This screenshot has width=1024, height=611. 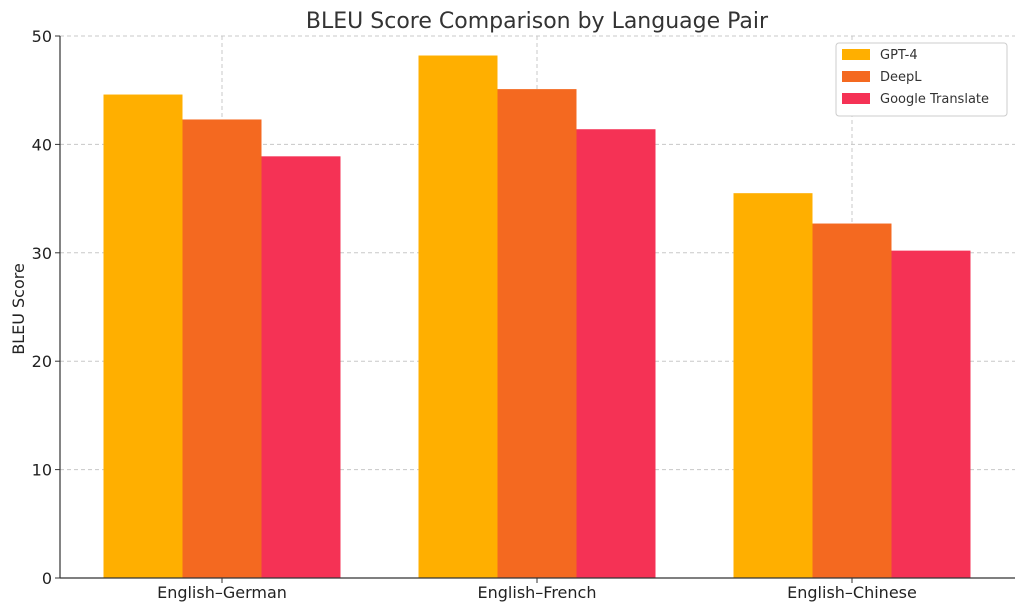 What do you see at coordinates (934, 99) in the screenshot?
I see `legend-label: Google Translate` at bounding box center [934, 99].